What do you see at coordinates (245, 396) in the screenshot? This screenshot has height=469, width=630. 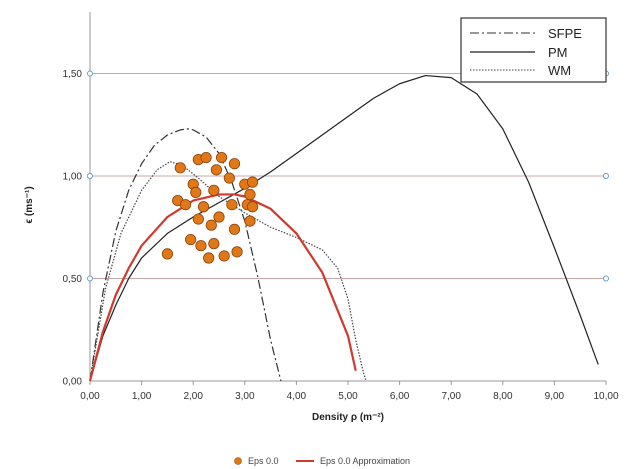 I see `x-tick-label-3: 3,00` at bounding box center [245, 396].